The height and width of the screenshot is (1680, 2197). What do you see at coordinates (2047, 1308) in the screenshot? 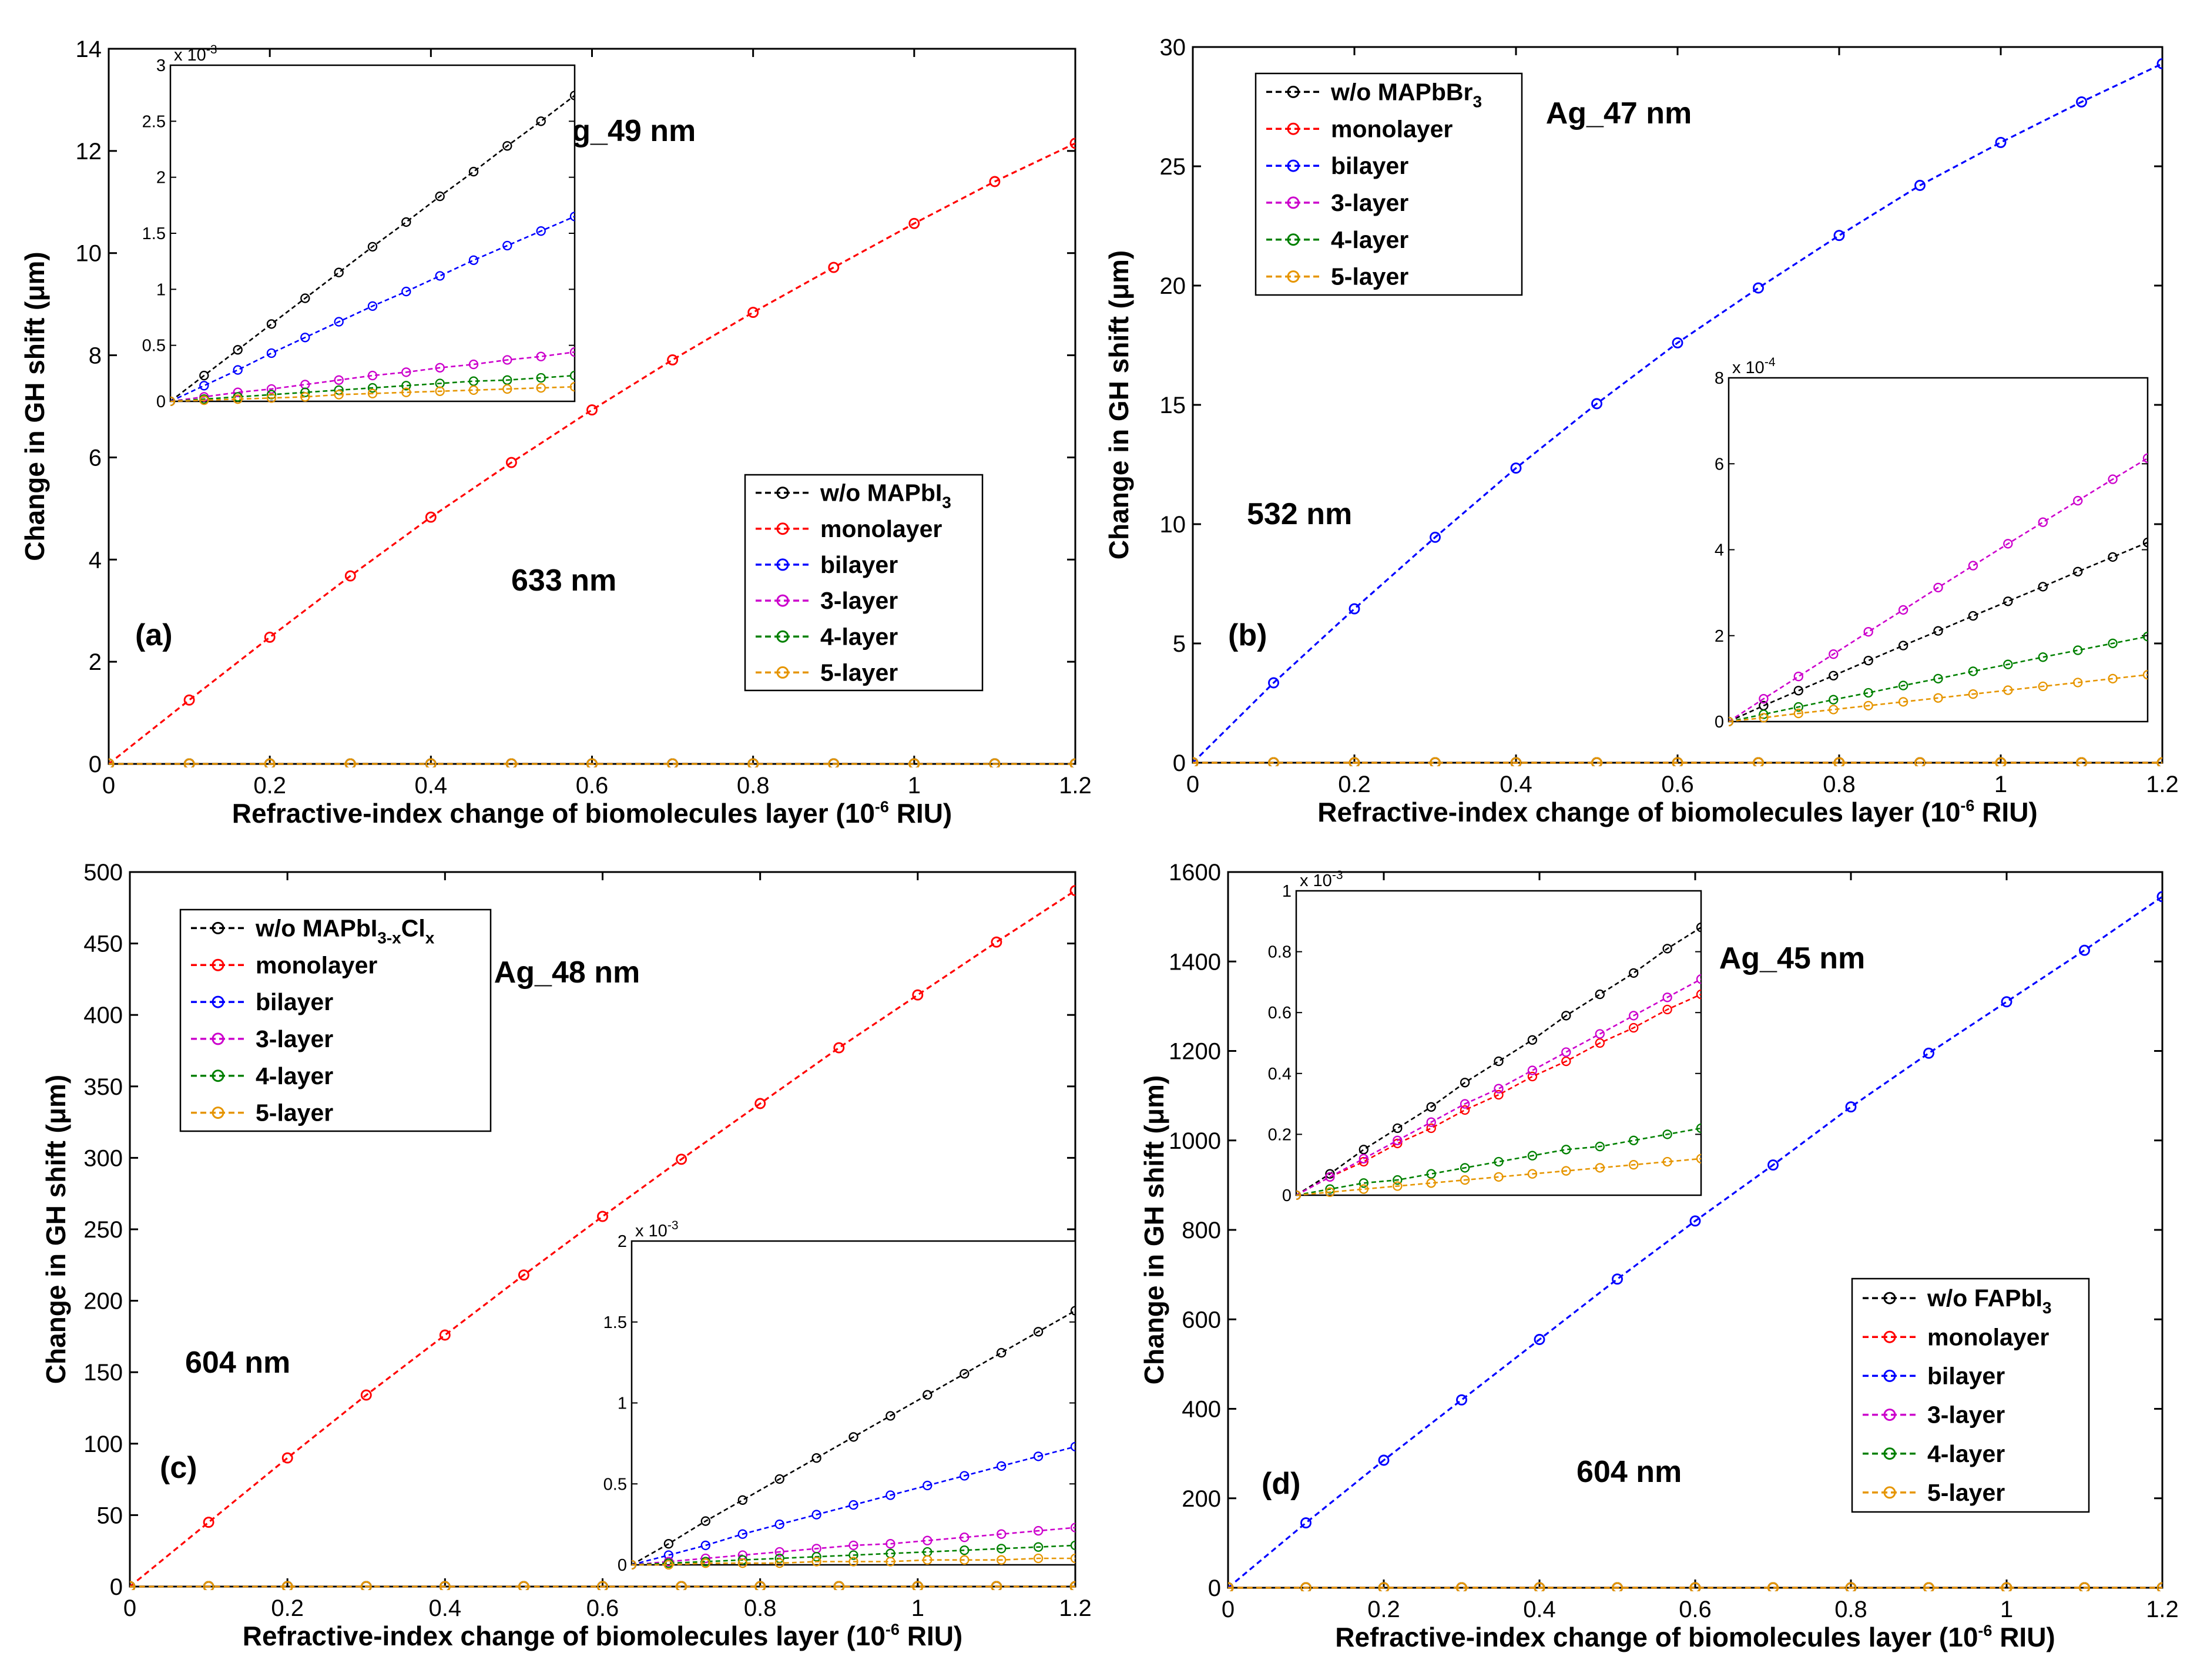
I see `legend-label-sub: 3` at bounding box center [2047, 1308].